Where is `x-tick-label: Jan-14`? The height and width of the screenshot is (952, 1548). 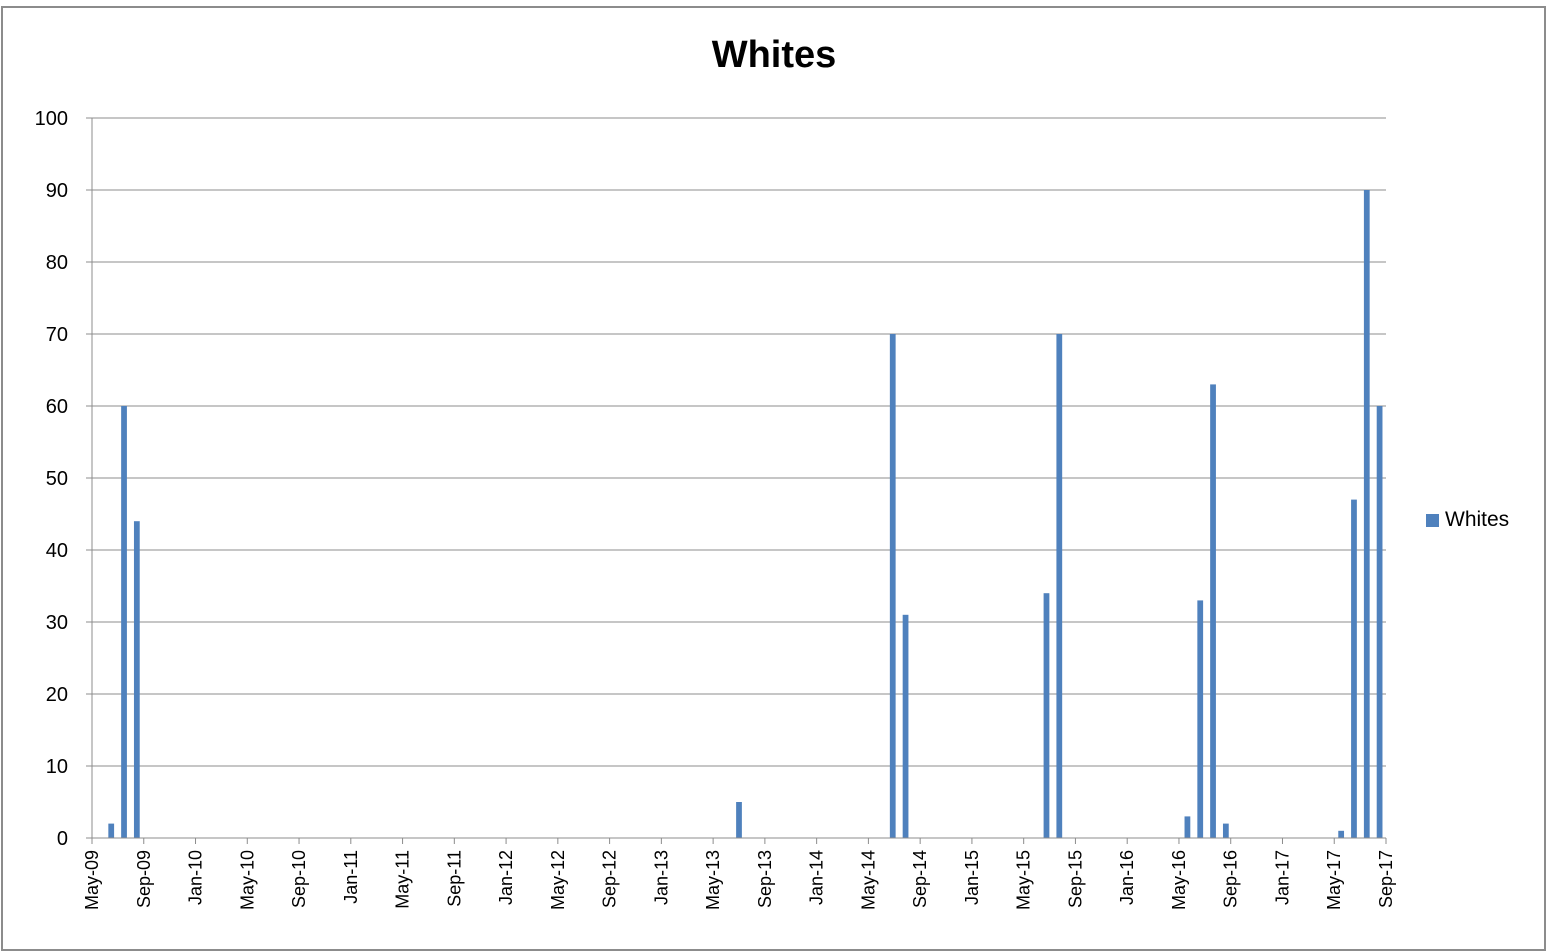 x-tick-label: Jan-14 is located at coordinates (817, 877).